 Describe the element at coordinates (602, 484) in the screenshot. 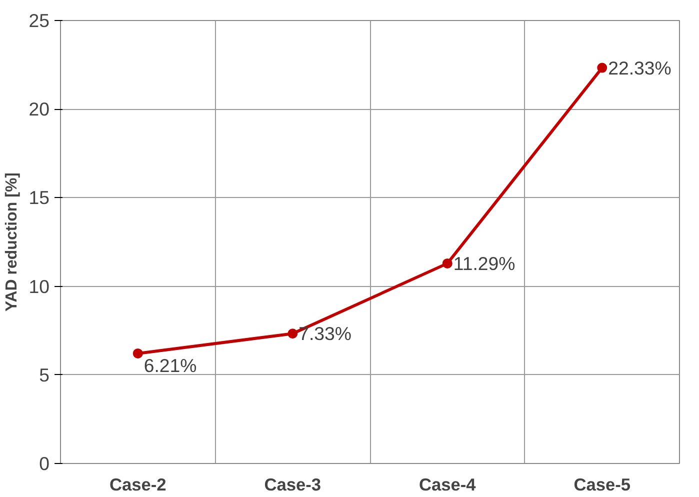

I see `x-tick-label: Case-5` at that location.